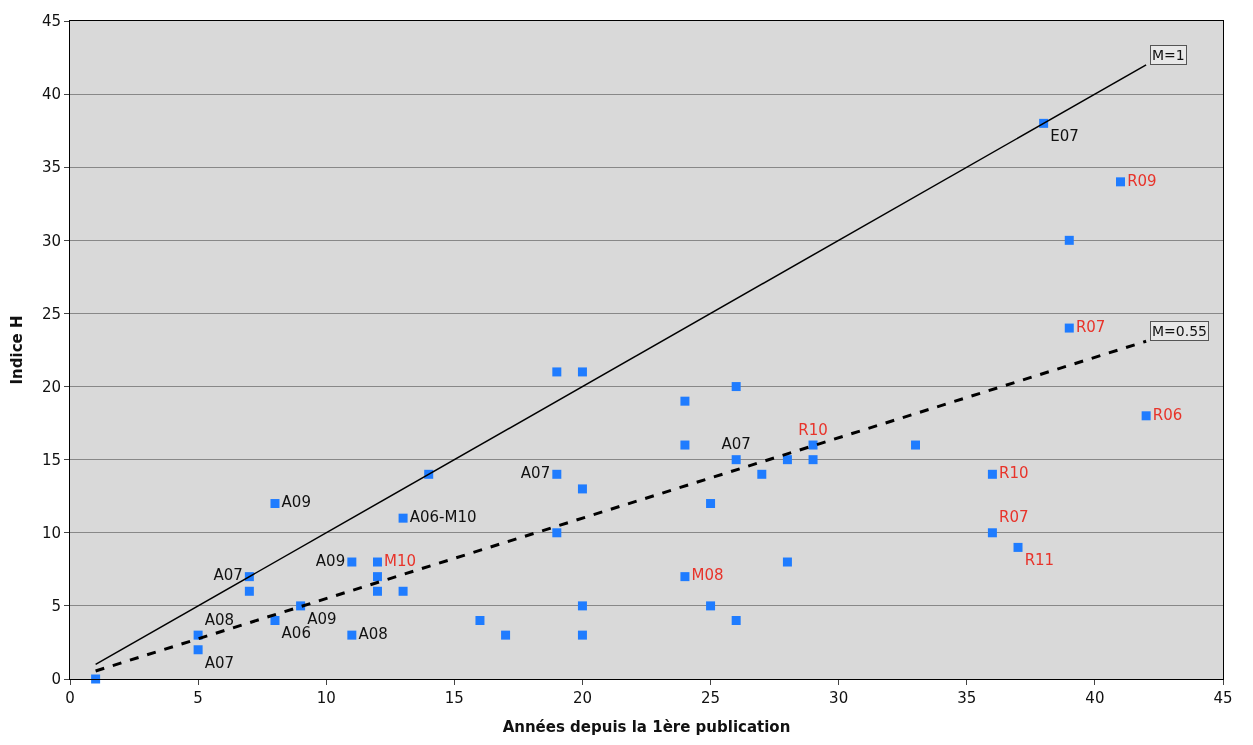 Image resolution: width=1253 pixels, height=745 pixels. What do you see at coordinates (17, 350) in the screenshot?
I see `y-axis-title: Indice H` at bounding box center [17, 350].